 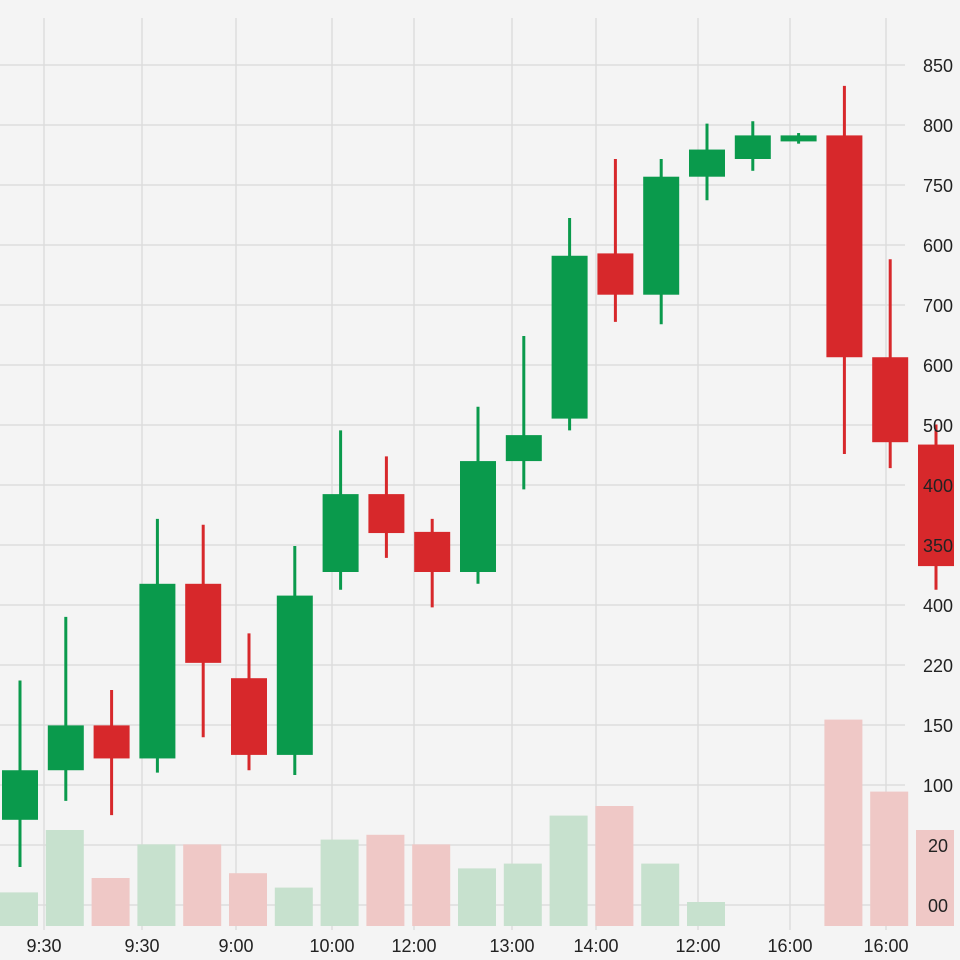 What do you see at coordinates (938, 126) in the screenshot?
I see `y-tick-label: 800` at bounding box center [938, 126].